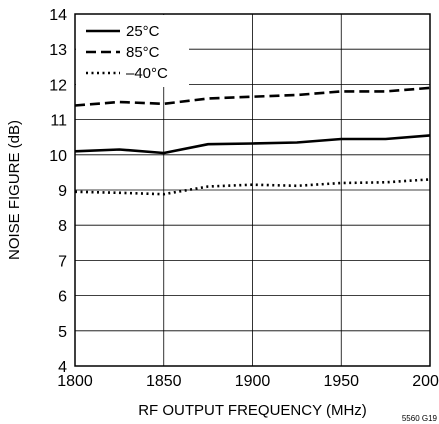 This screenshot has height=424, width=439. I want to click on legend: 25°C 85°C –40°C, so click(132, 51).